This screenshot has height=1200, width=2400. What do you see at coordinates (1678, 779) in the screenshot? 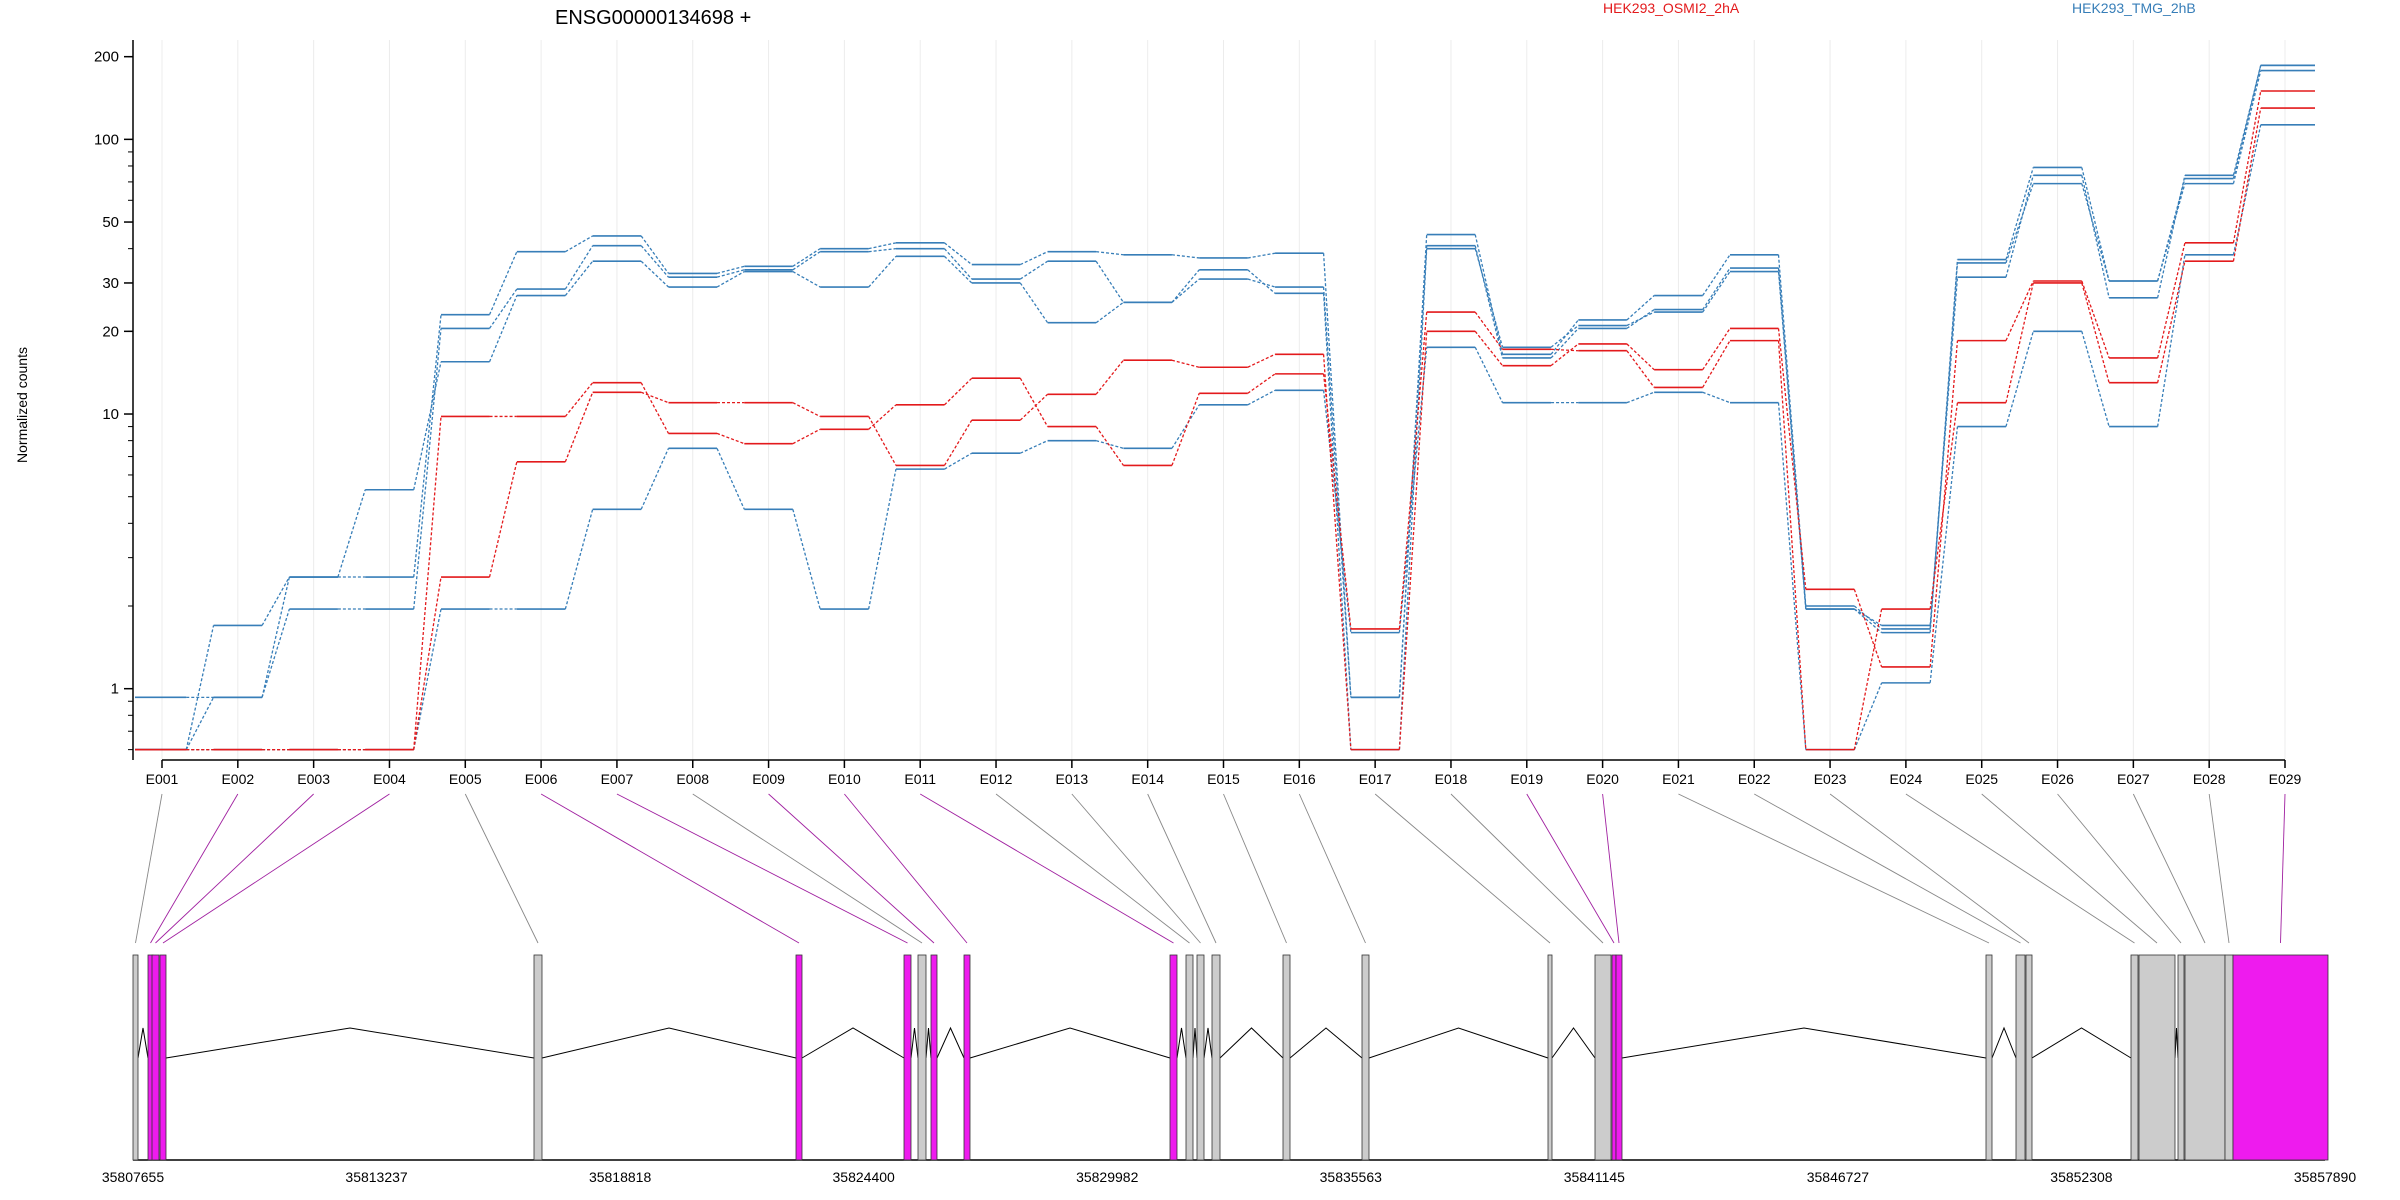
I see `x-tick-label-E021: E021` at bounding box center [1678, 779].